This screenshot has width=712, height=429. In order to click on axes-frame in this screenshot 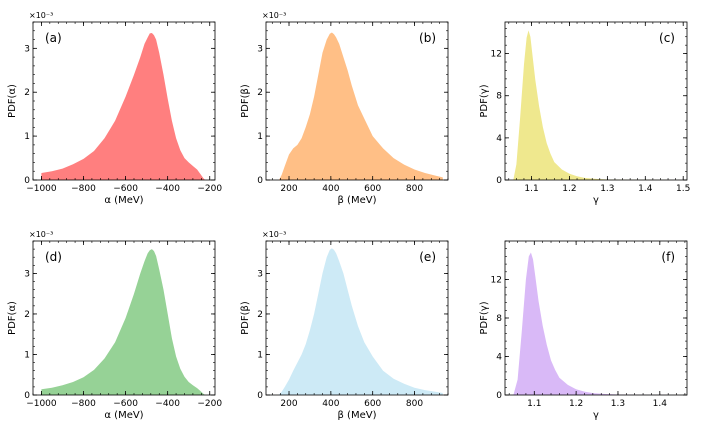, I will do `click(596, 101)`.